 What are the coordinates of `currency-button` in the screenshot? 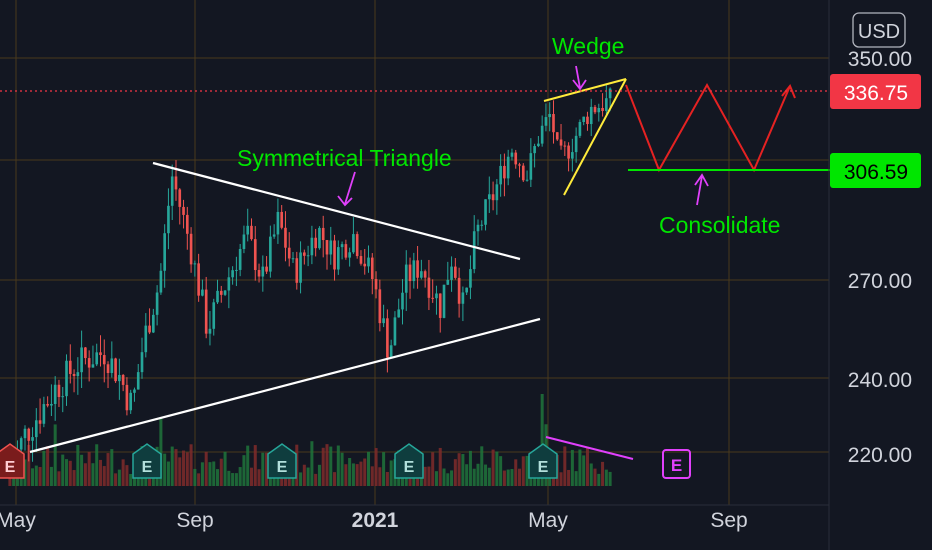 It's located at (879, 30).